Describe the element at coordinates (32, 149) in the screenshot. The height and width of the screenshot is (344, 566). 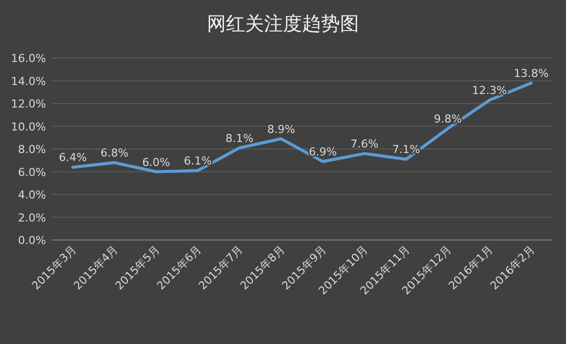
I see `y-tick-label: 8.0%` at that location.